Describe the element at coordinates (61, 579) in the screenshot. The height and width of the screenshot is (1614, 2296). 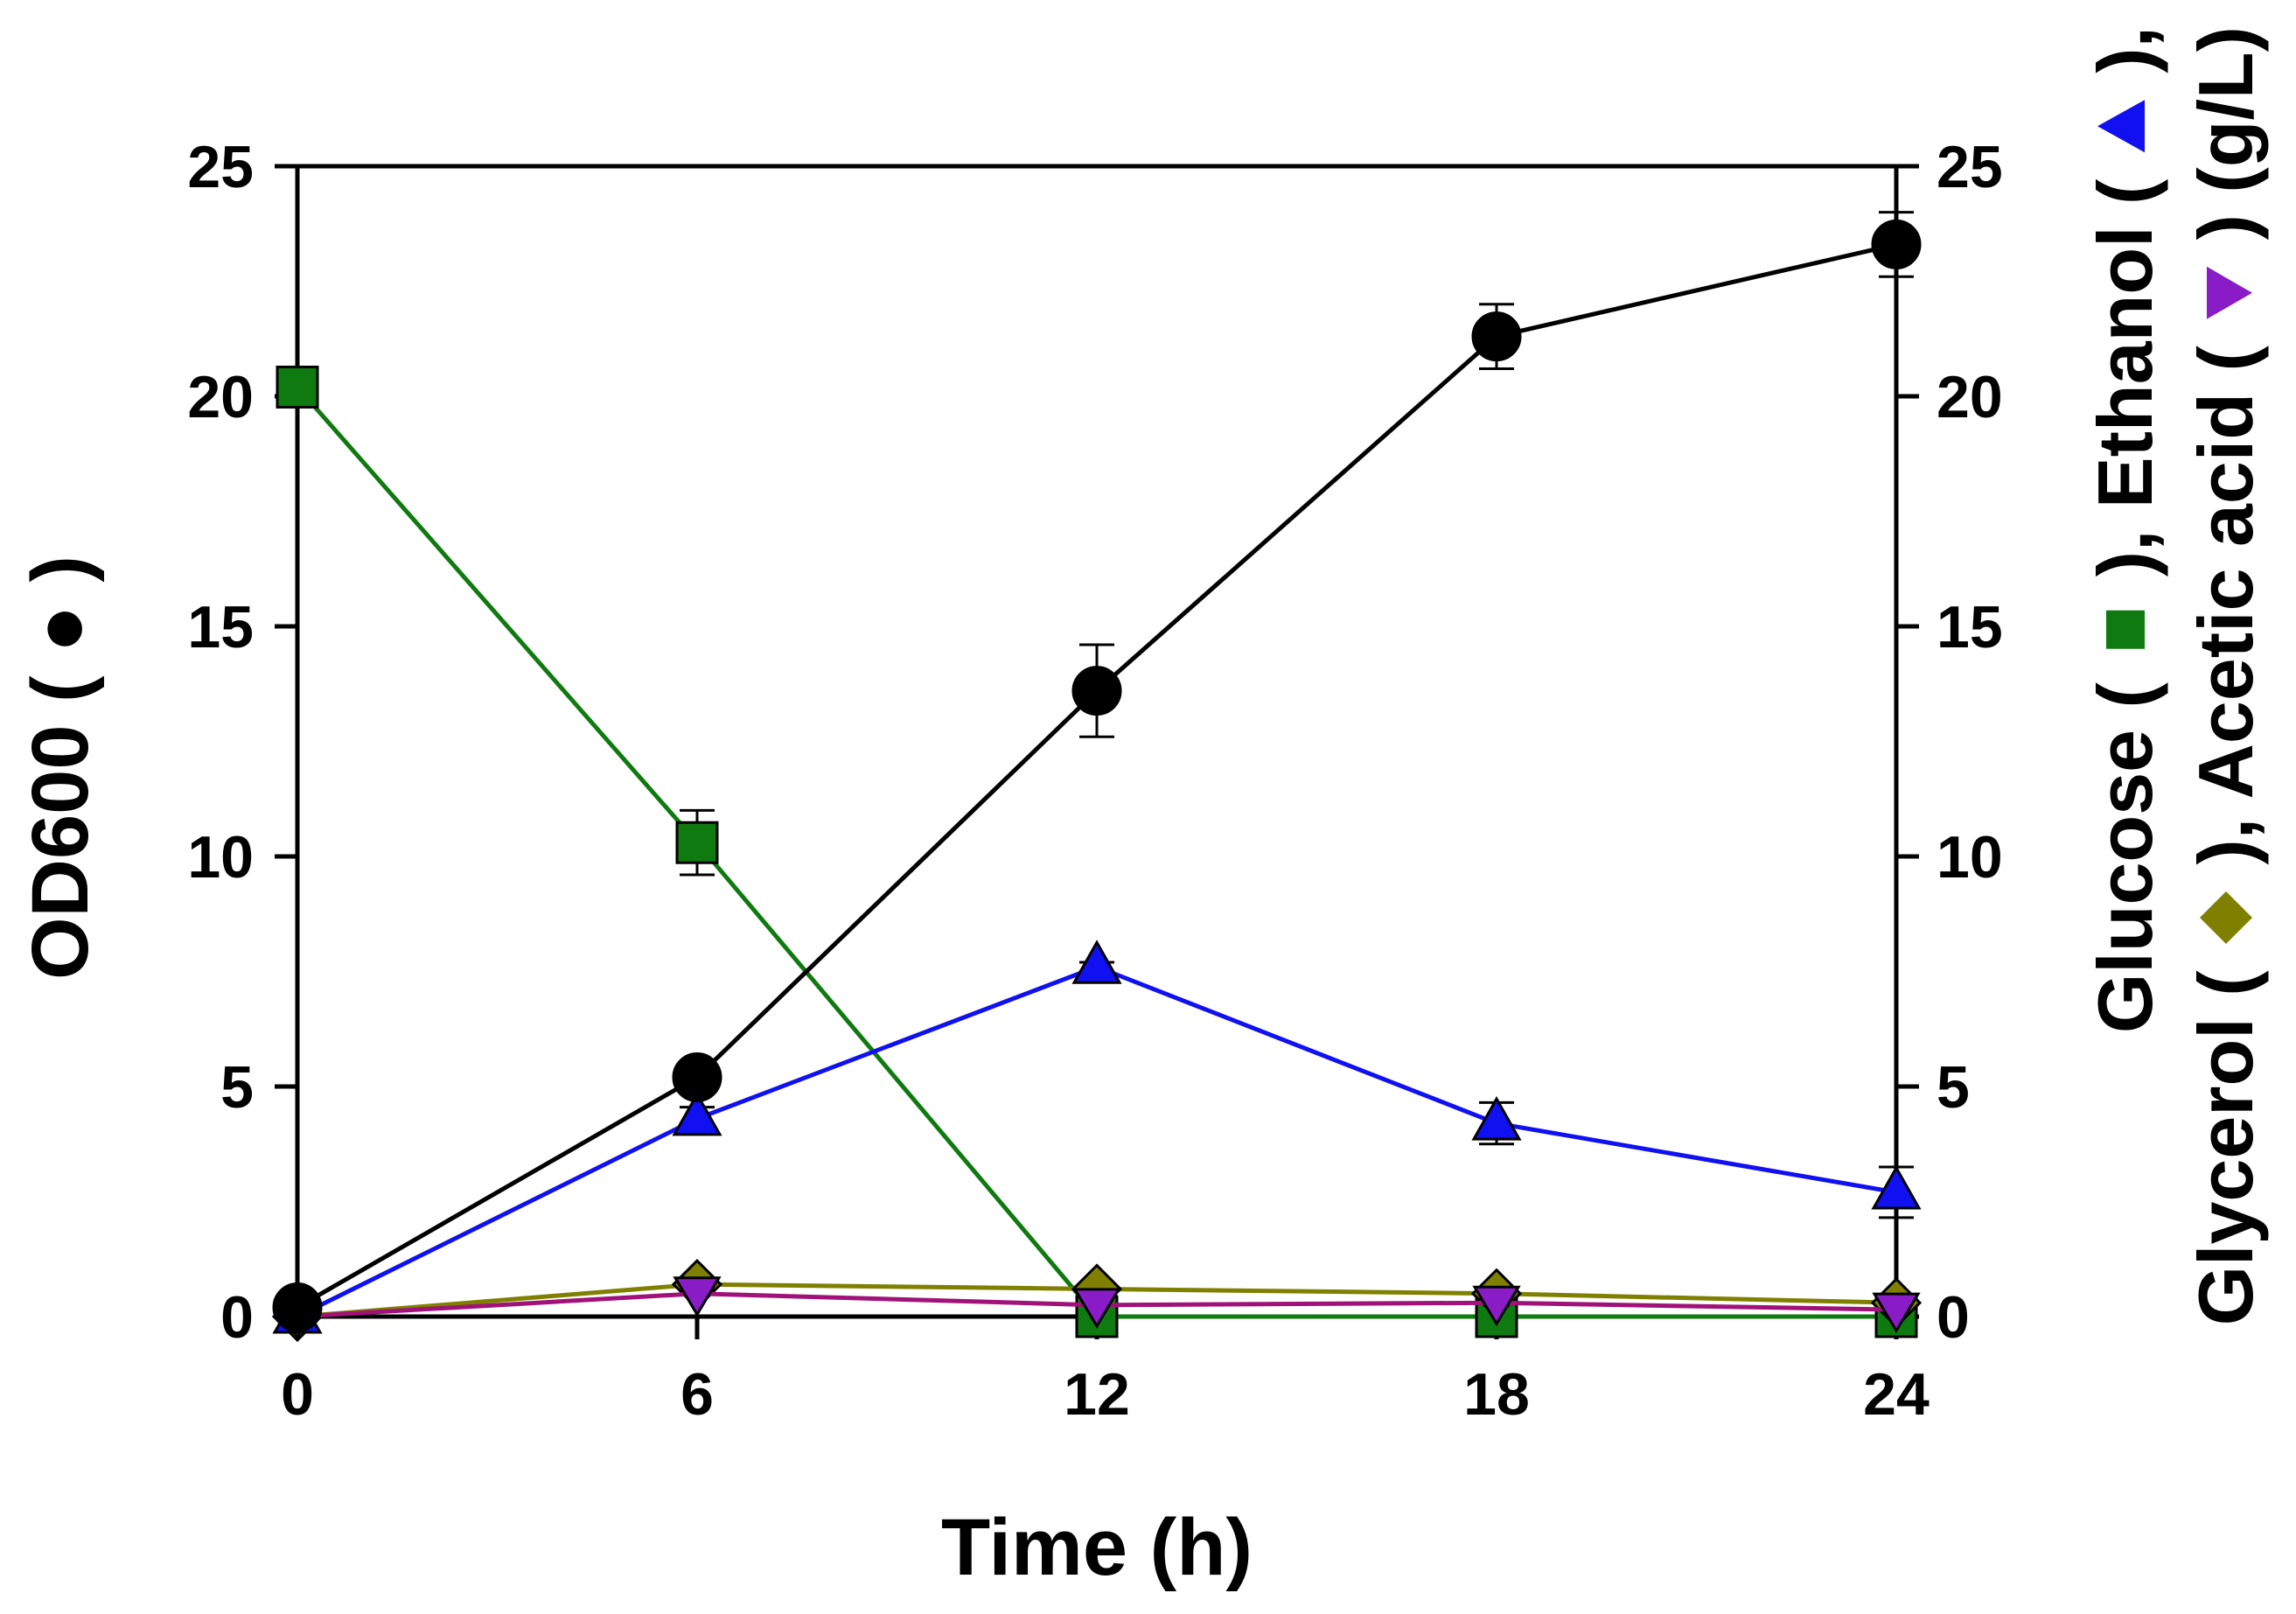
I see `y-left-title-close: )` at that location.